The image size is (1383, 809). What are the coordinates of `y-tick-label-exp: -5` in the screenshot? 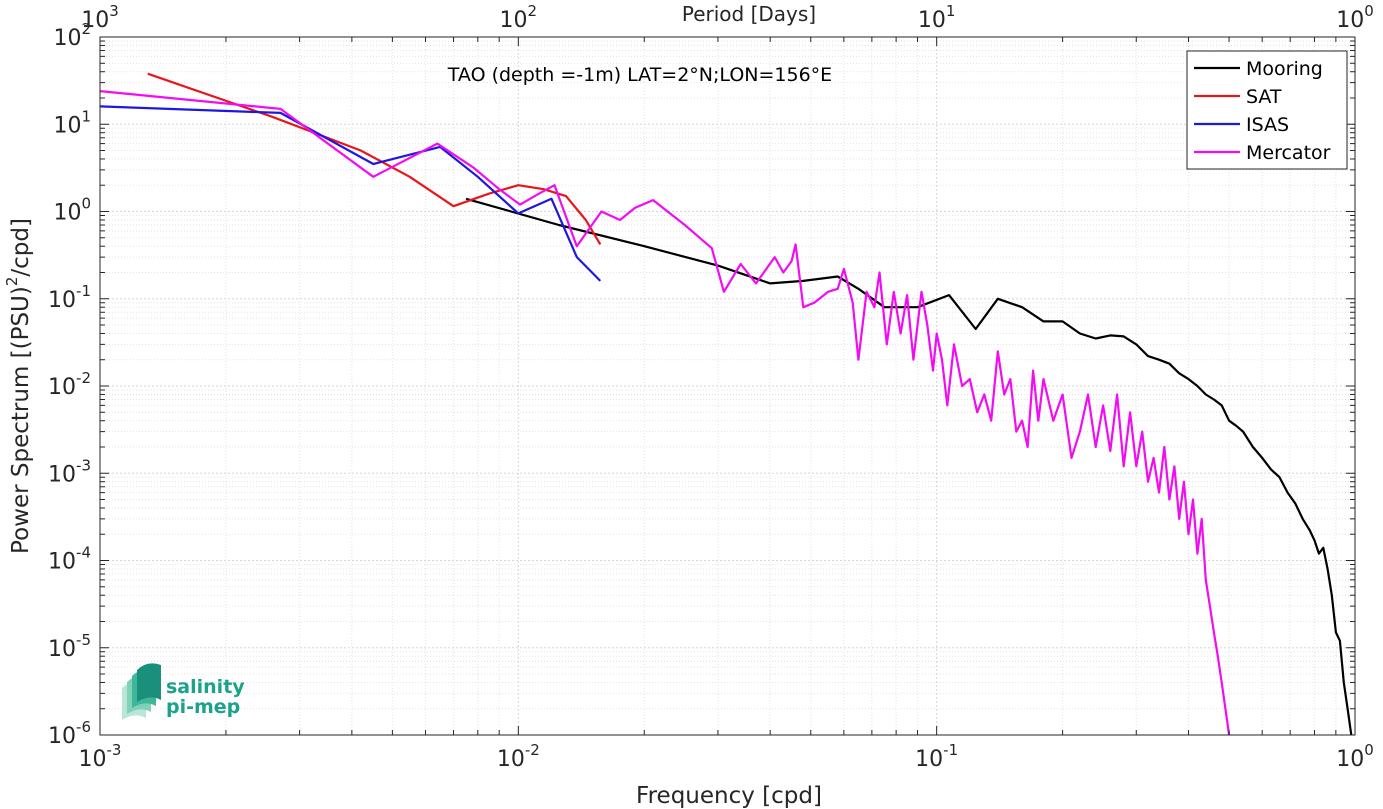 It's located at (83, 640).